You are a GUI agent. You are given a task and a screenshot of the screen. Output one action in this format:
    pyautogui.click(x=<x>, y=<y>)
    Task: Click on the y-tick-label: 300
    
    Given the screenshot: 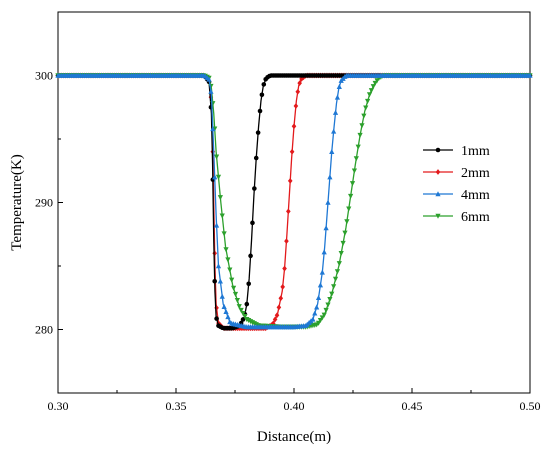 What is the action you would take?
    pyautogui.click(x=44, y=76)
    